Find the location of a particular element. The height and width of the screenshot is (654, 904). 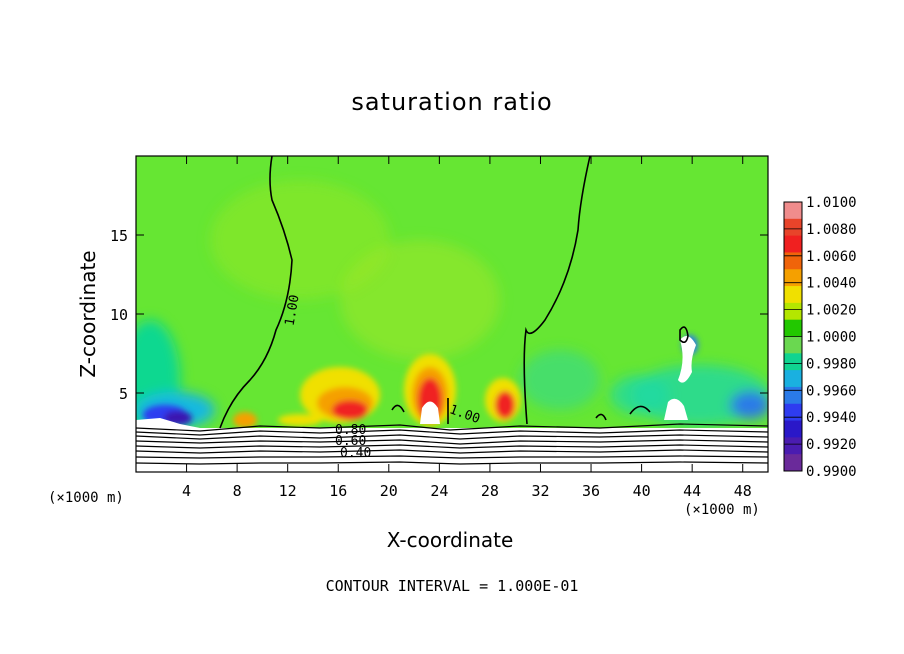

contour-label: 1.00 is located at coordinates (293, 310).